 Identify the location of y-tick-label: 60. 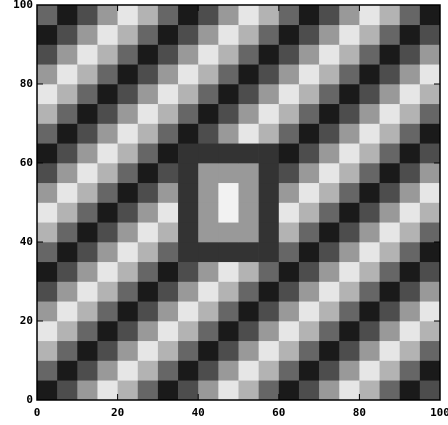
(26, 162).